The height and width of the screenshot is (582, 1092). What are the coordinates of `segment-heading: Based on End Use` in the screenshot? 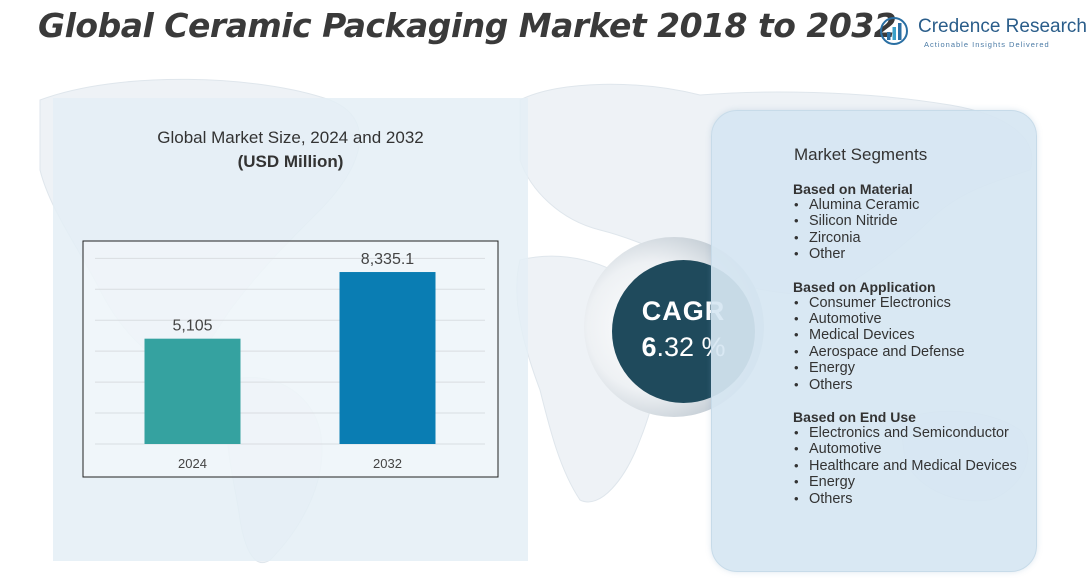 It's located at (854, 417).